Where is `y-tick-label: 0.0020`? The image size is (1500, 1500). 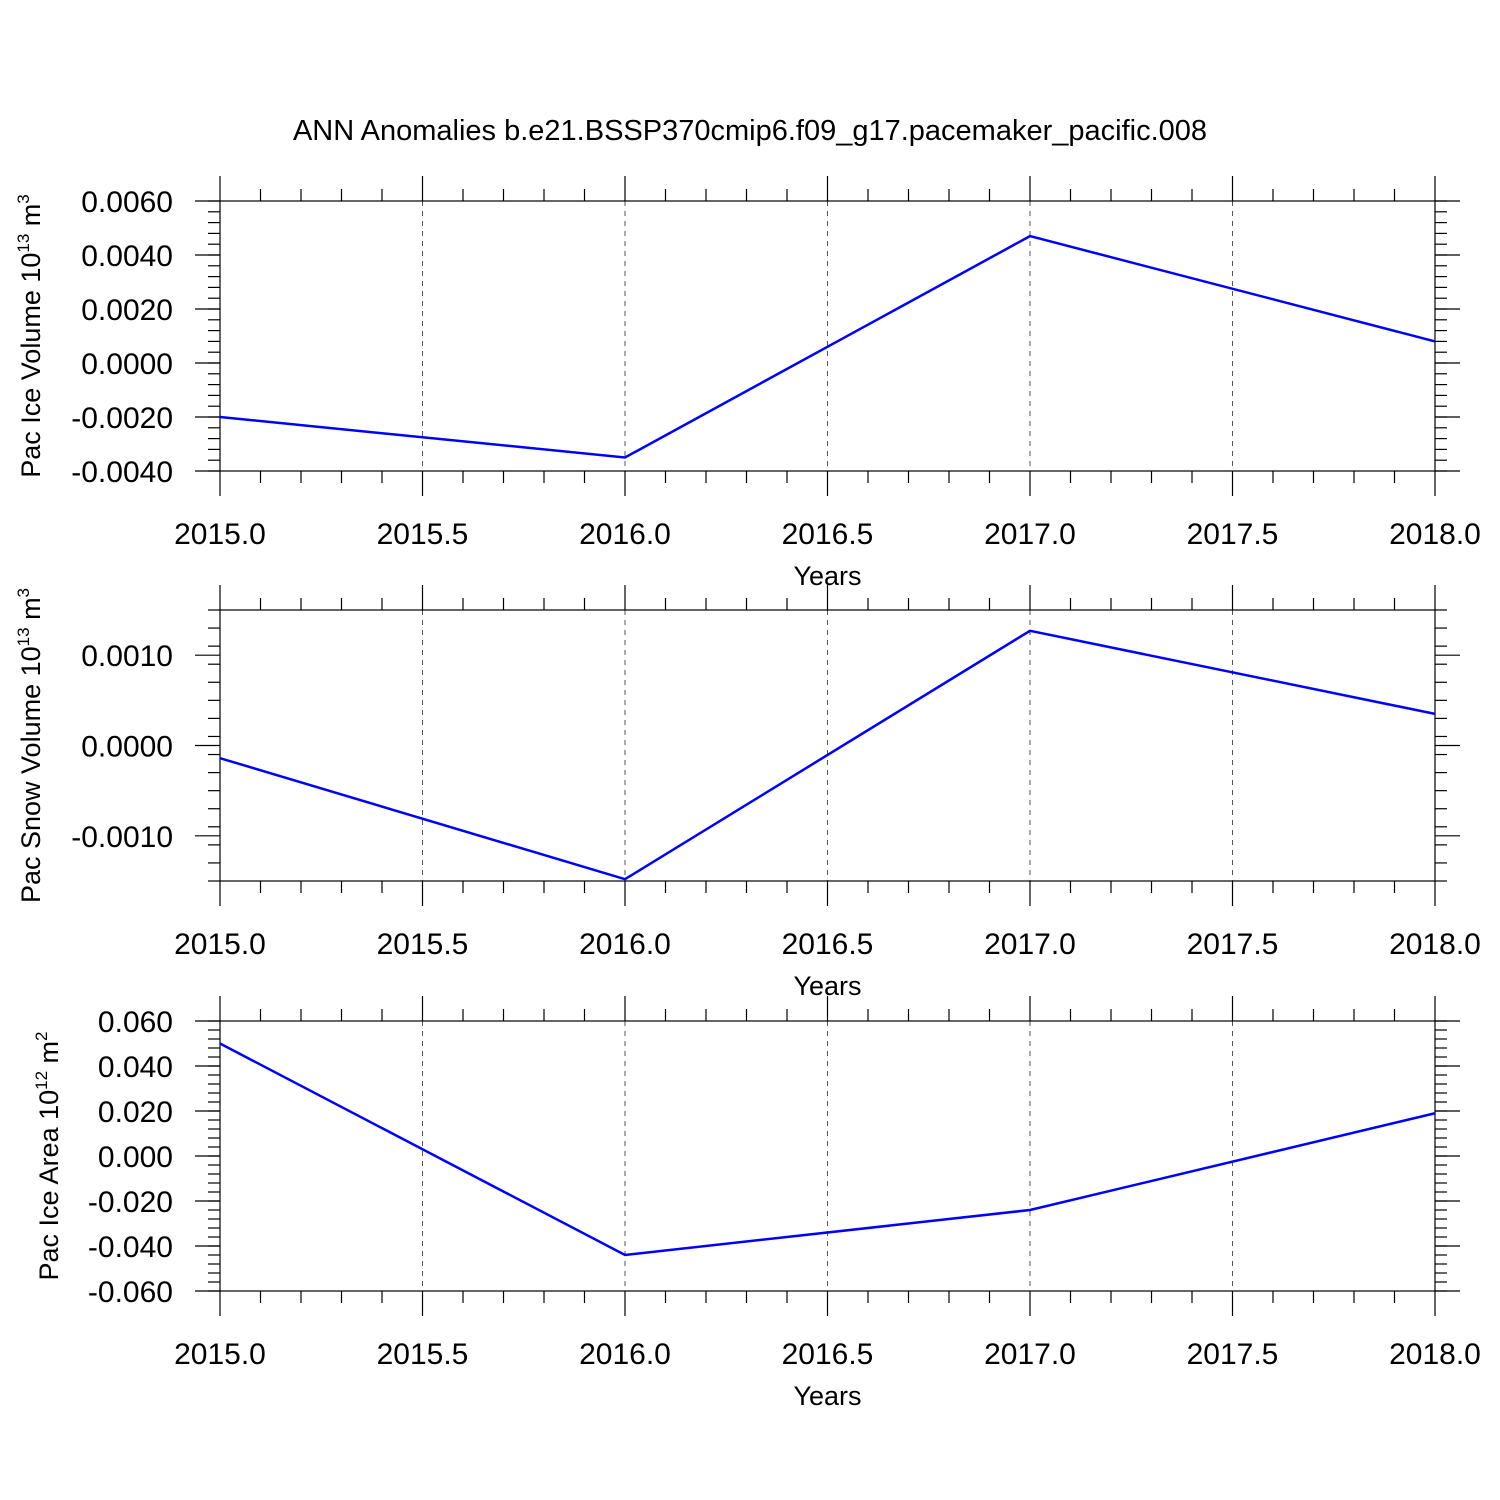 y-tick-label: 0.0020 is located at coordinates (127, 310).